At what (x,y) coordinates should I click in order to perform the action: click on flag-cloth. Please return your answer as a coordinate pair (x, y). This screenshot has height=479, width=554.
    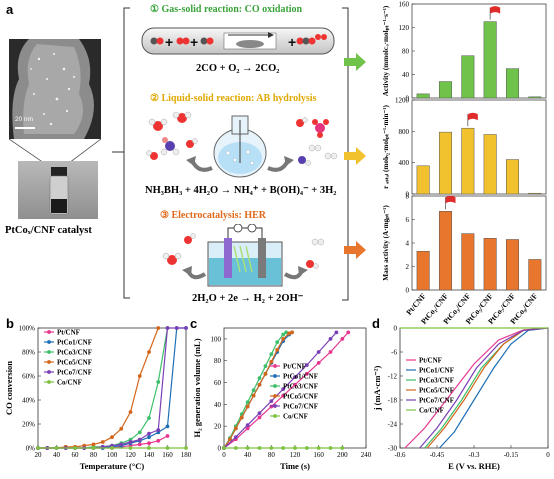
    Looking at the image, I should click on (495, 10).